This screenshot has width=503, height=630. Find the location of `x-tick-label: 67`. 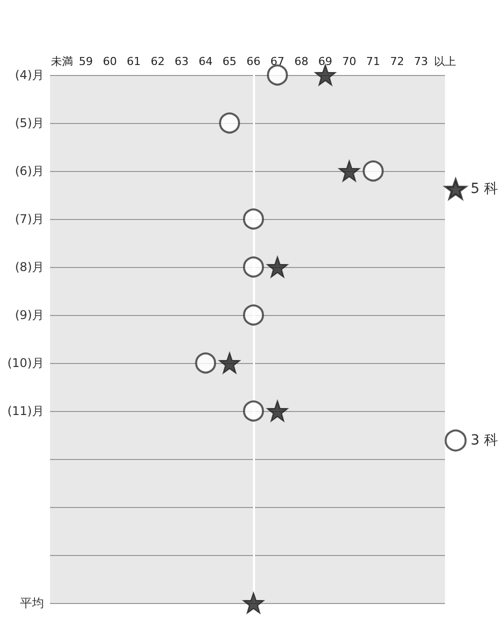

x-tick-label: 67 is located at coordinates (277, 61).